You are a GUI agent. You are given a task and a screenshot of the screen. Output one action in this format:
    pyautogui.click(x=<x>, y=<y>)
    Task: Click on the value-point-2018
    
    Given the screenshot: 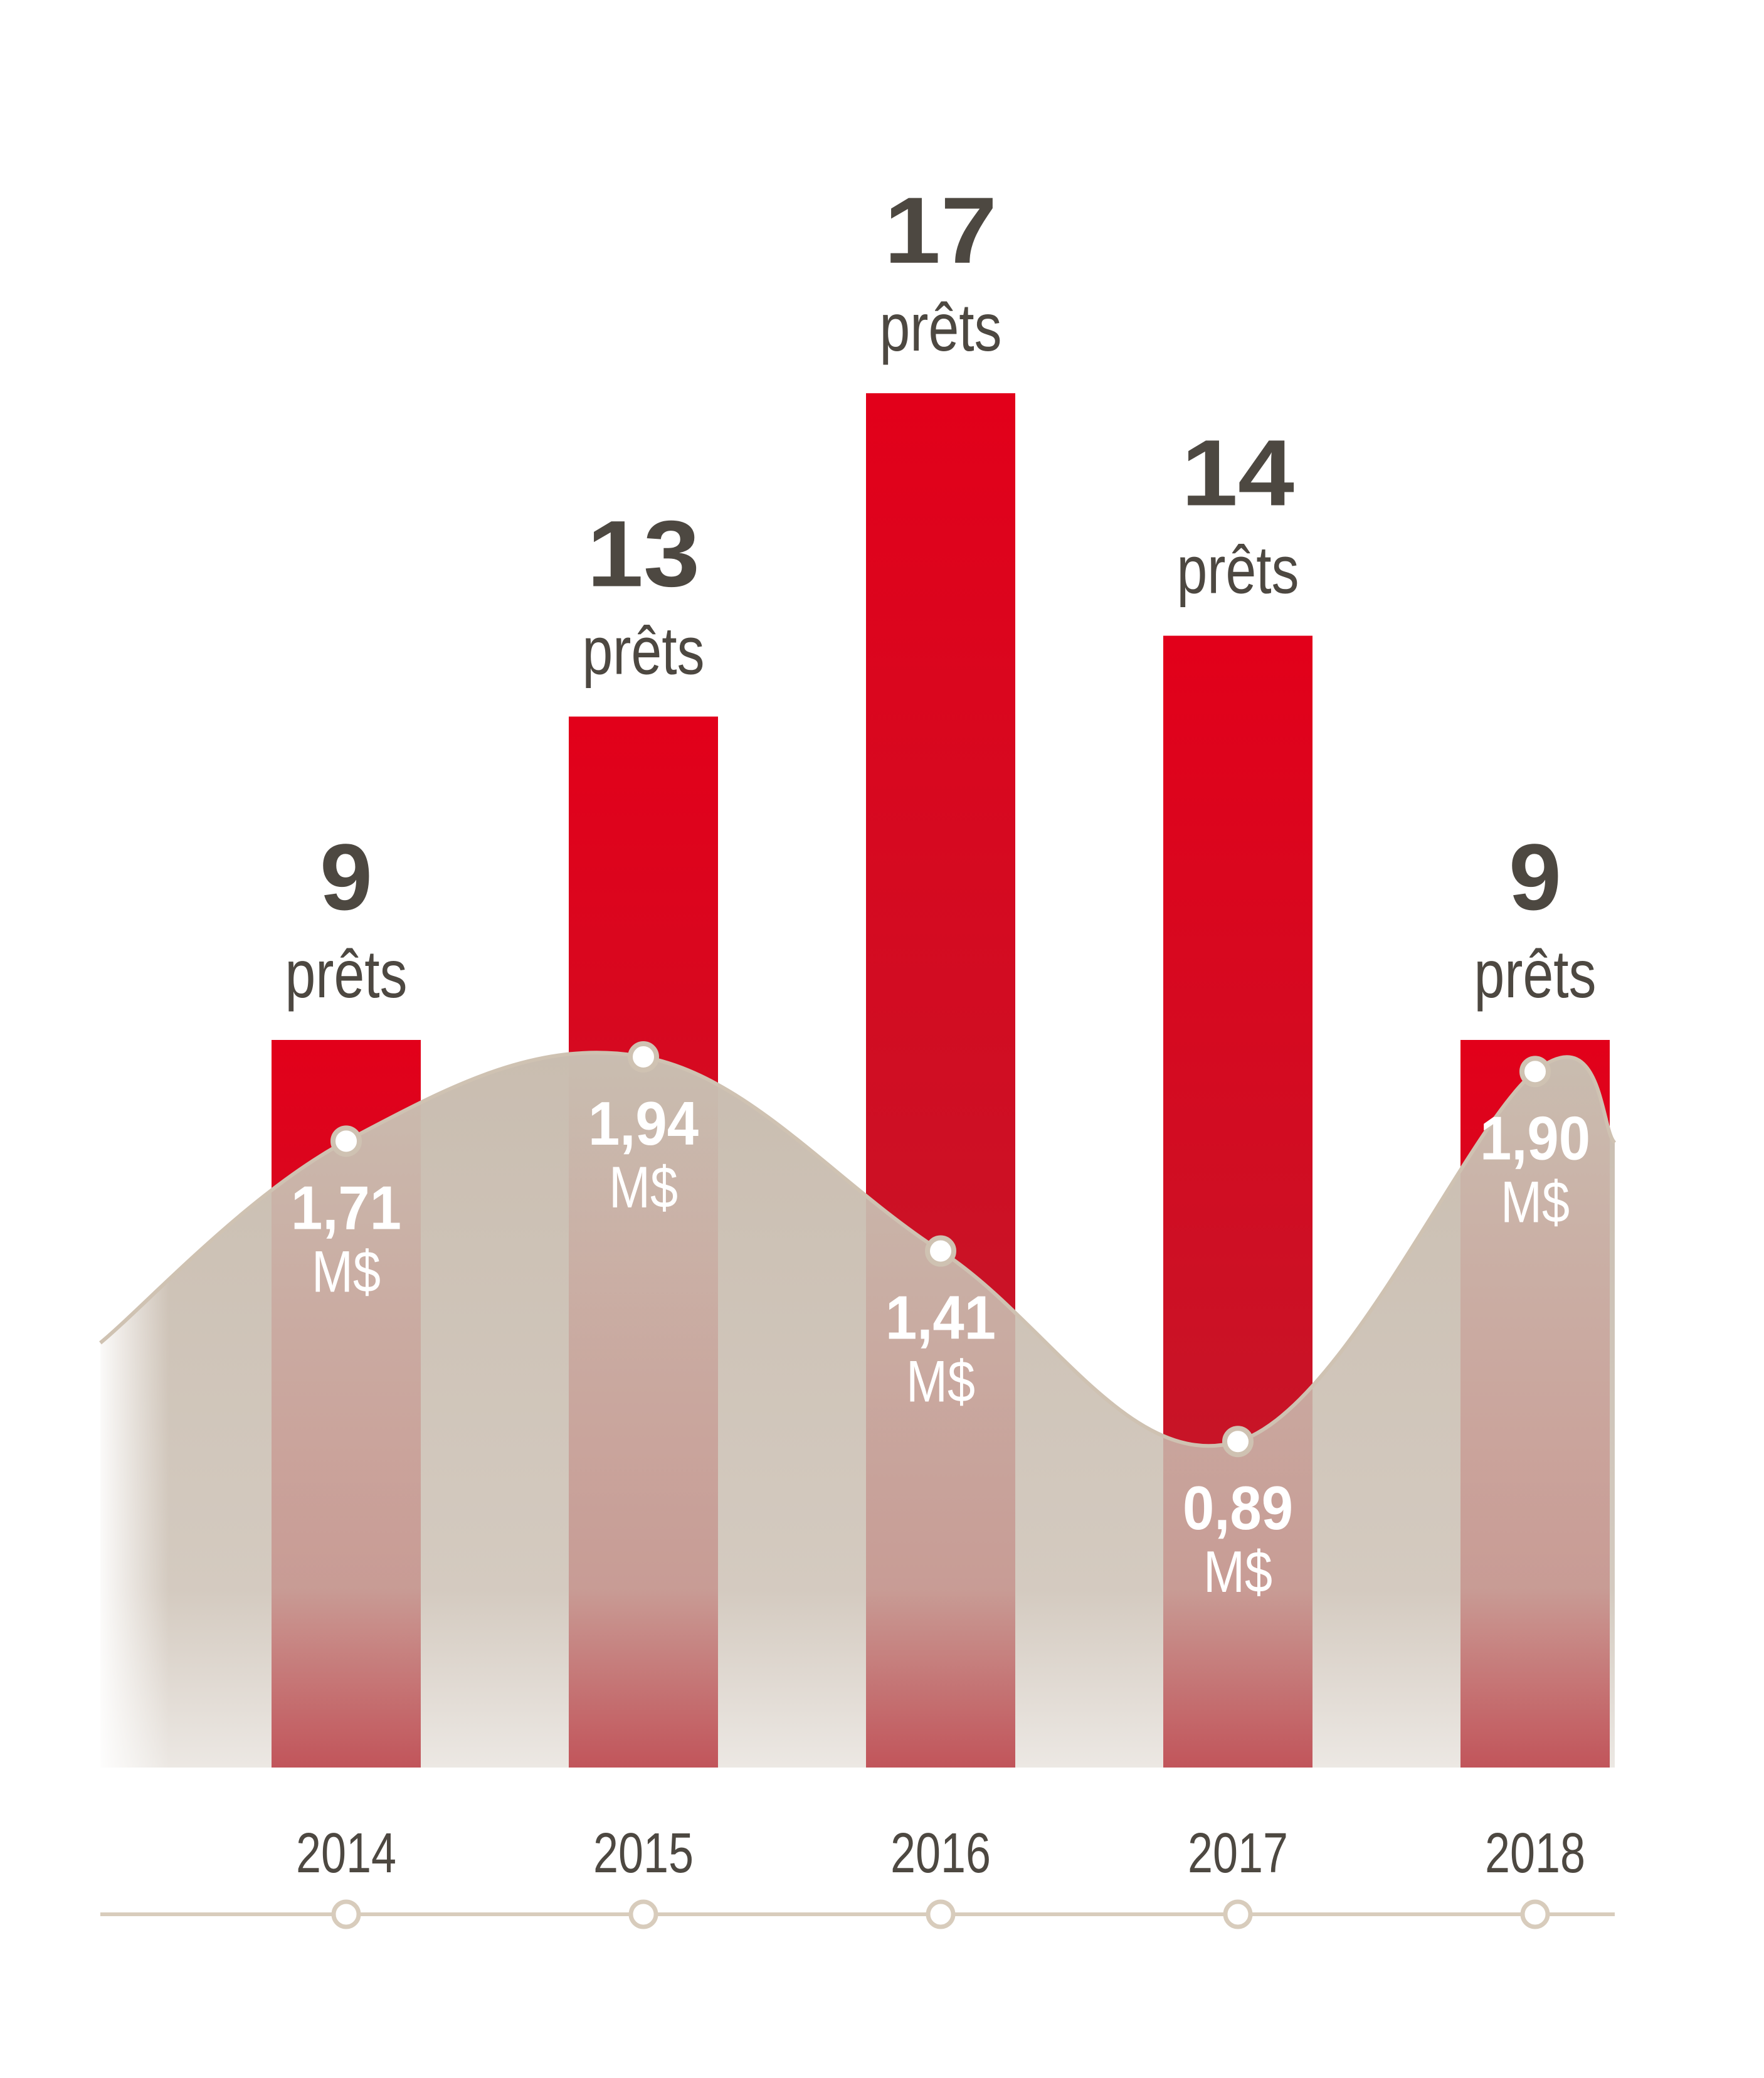 What is the action you would take?
    pyautogui.click(x=1535, y=1072)
    